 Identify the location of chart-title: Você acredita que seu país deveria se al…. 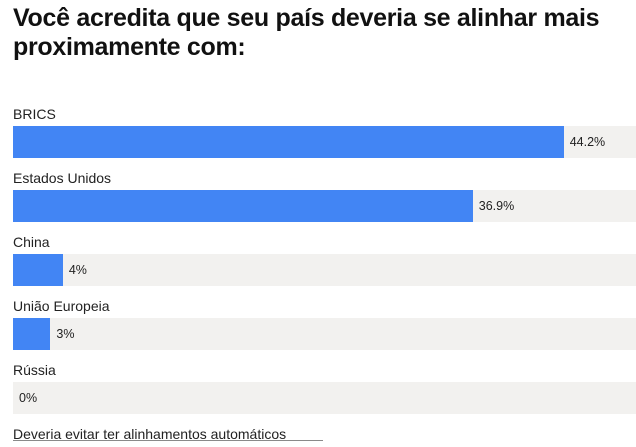
(306, 32).